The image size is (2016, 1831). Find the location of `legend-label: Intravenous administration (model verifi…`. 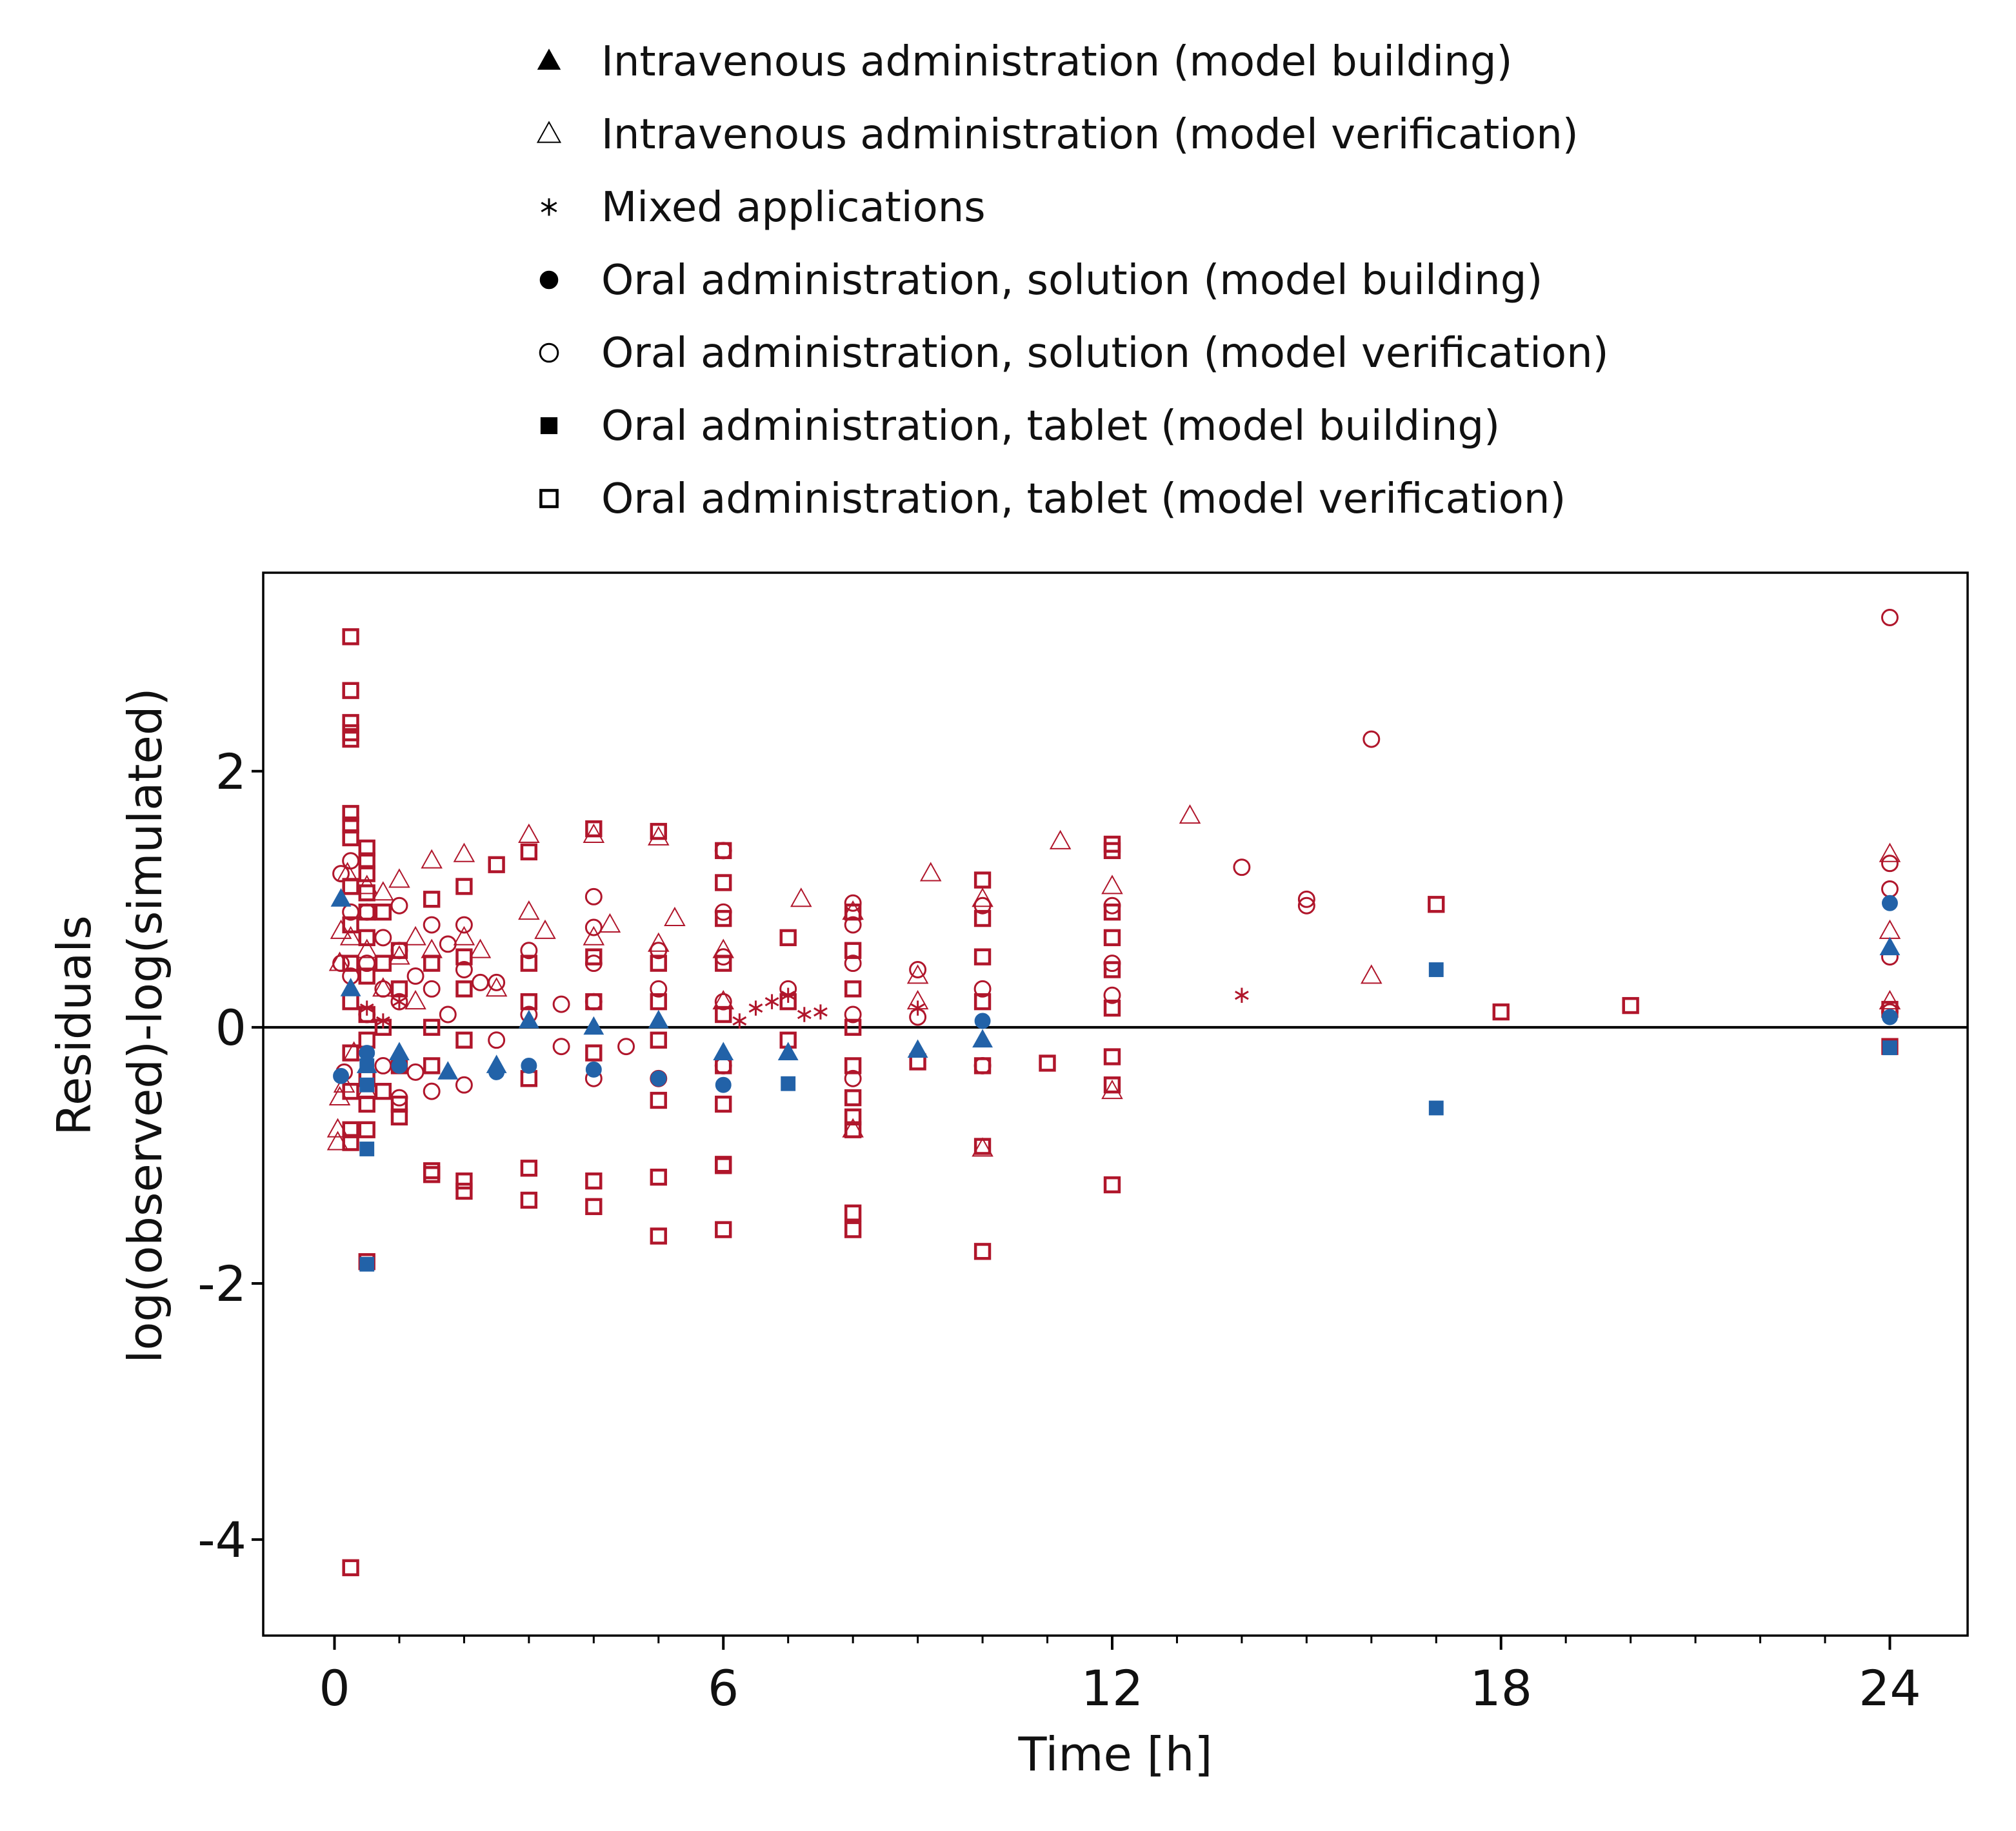

legend-label: Intravenous administration (model verifi… is located at coordinates (1090, 135).